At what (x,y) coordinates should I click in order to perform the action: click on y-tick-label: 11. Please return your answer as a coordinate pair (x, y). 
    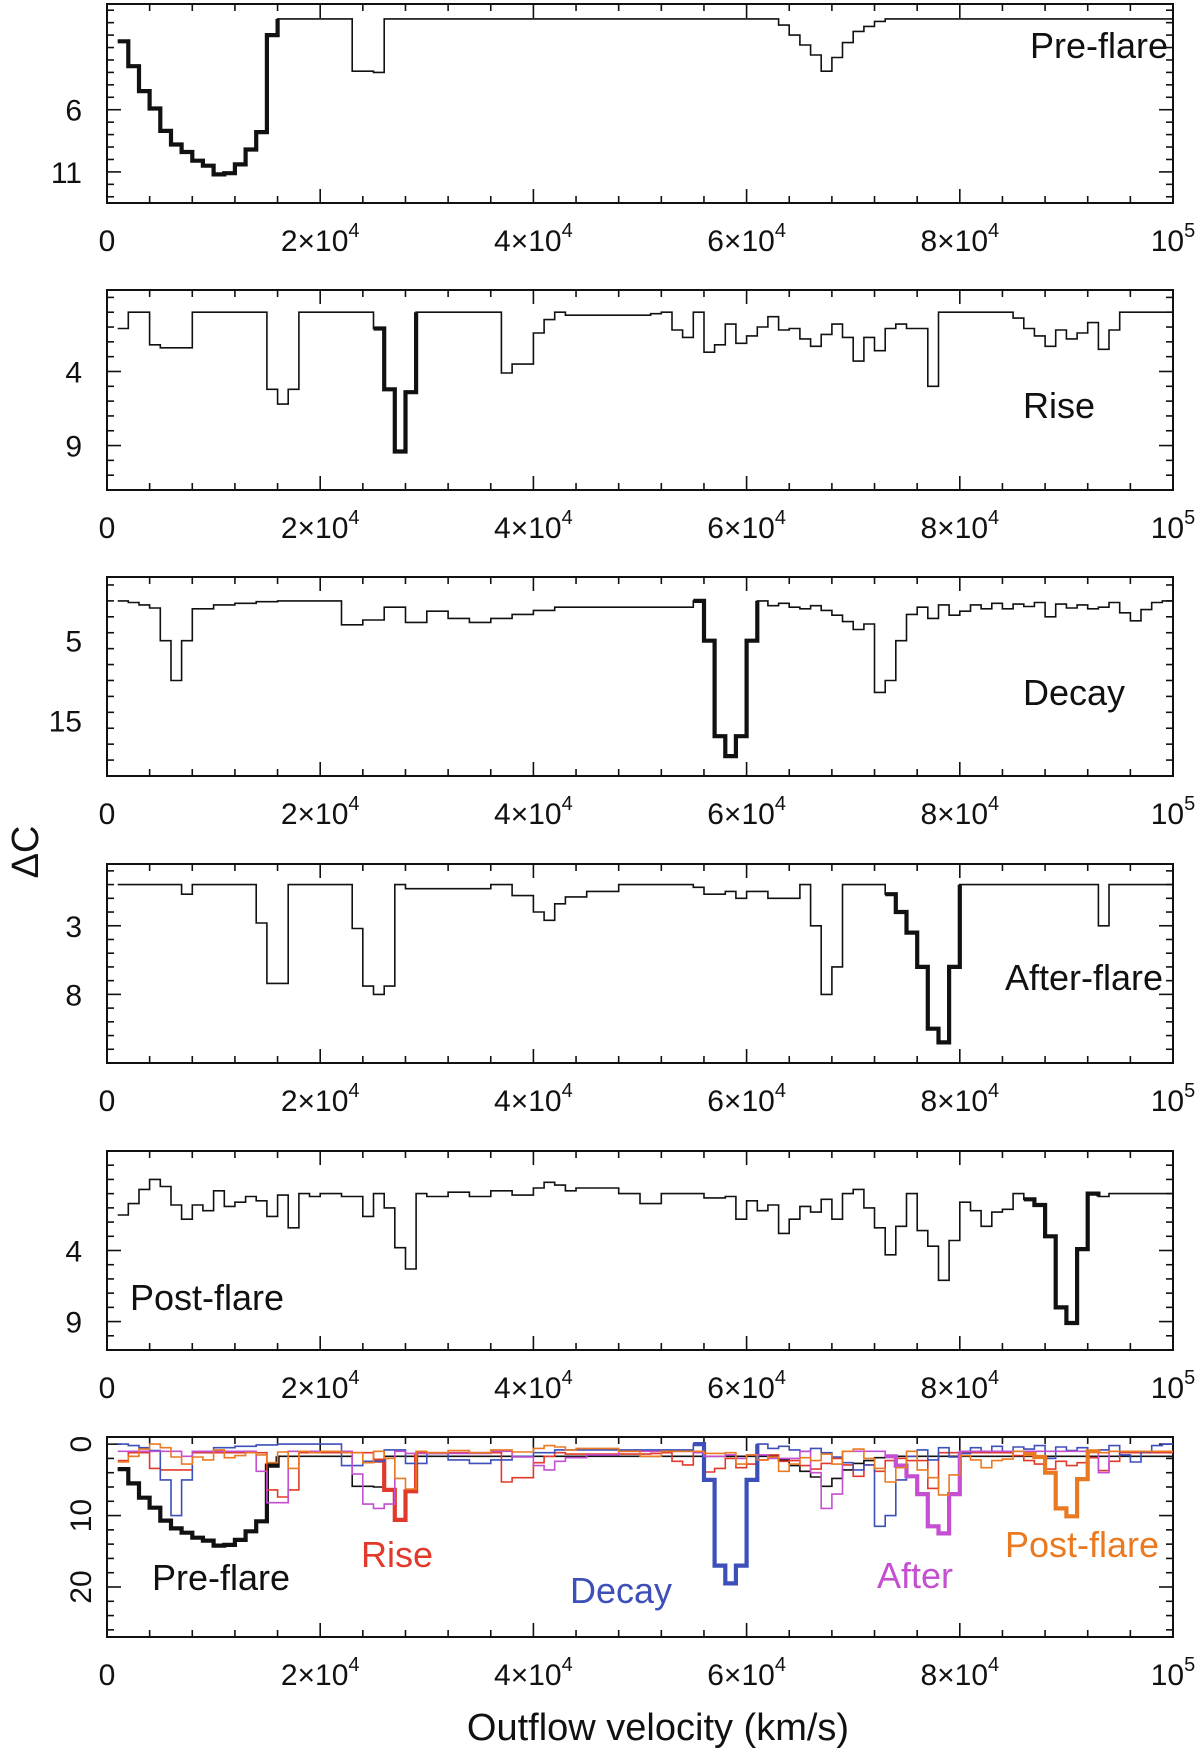
    Looking at the image, I should click on (66, 173).